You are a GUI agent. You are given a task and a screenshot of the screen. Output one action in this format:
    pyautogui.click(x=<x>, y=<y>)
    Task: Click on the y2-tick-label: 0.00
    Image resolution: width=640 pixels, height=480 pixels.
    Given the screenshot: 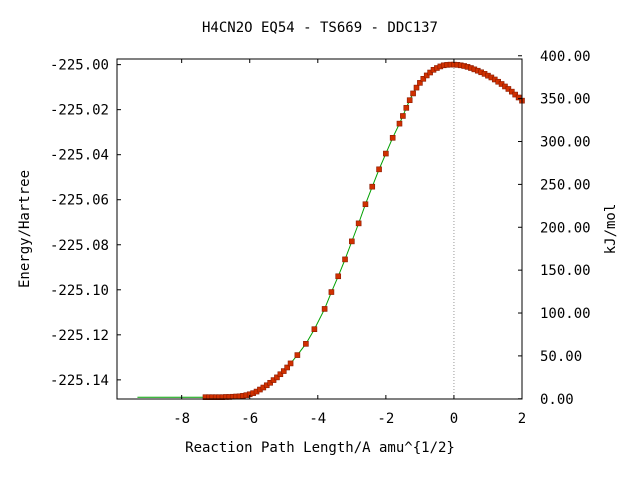 What is the action you would take?
    pyautogui.click(x=557, y=400)
    